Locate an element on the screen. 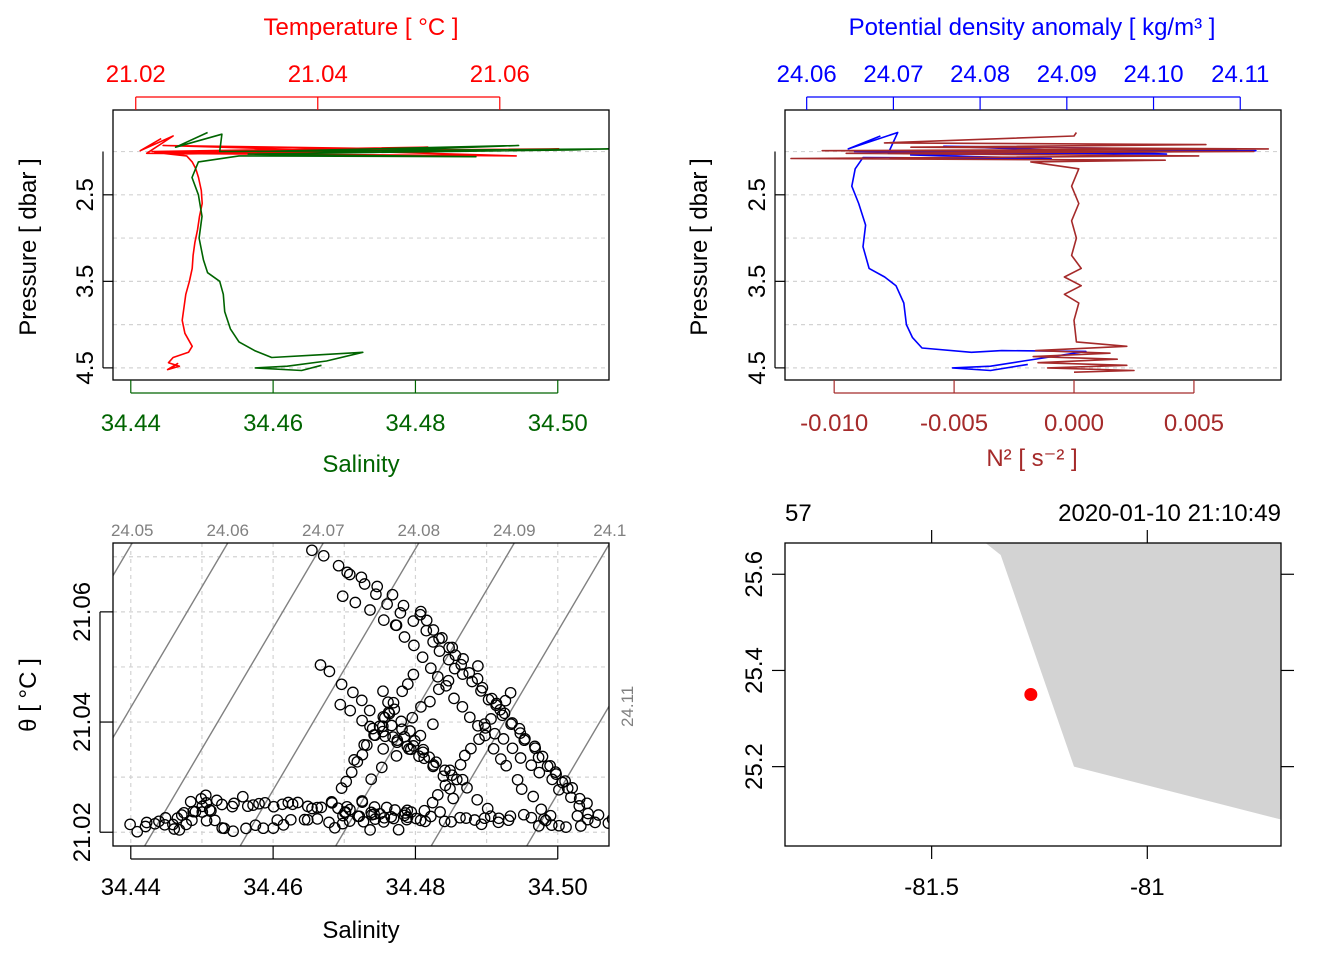 This screenshot has width=1344, height=960. lat-tick-label: 25.2 is located at coordinates (754, 766).